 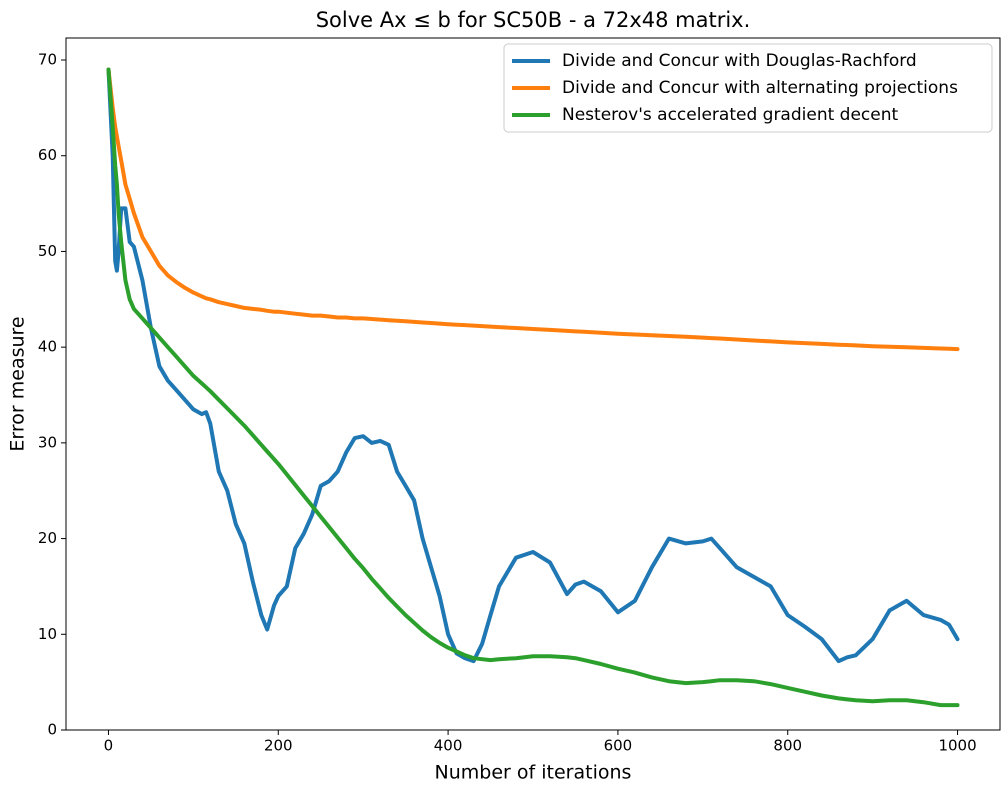 I want to click on y-tick-label: 20, so click(x=47, y=538).